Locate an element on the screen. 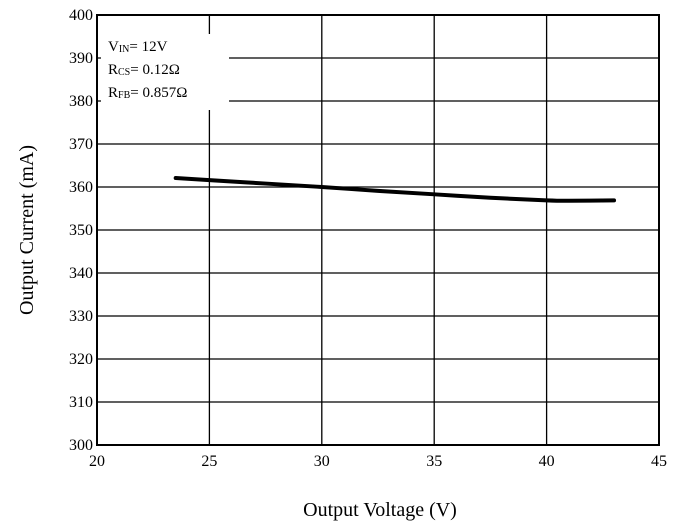 This screenshot has width=682, height=529. y-tick-label-320: 320 is located at coordinates (81, 359).